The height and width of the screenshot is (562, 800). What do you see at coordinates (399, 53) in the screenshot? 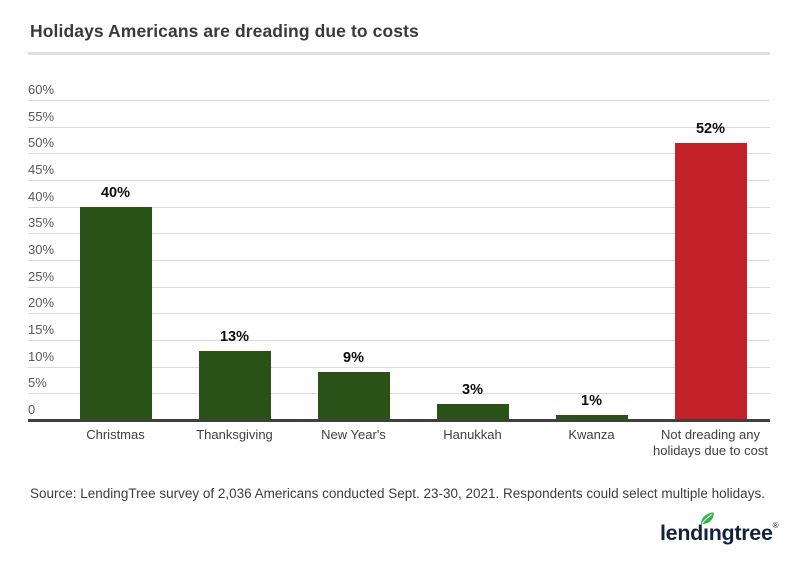
I see `title-divider` at bounding box center [399, 53].